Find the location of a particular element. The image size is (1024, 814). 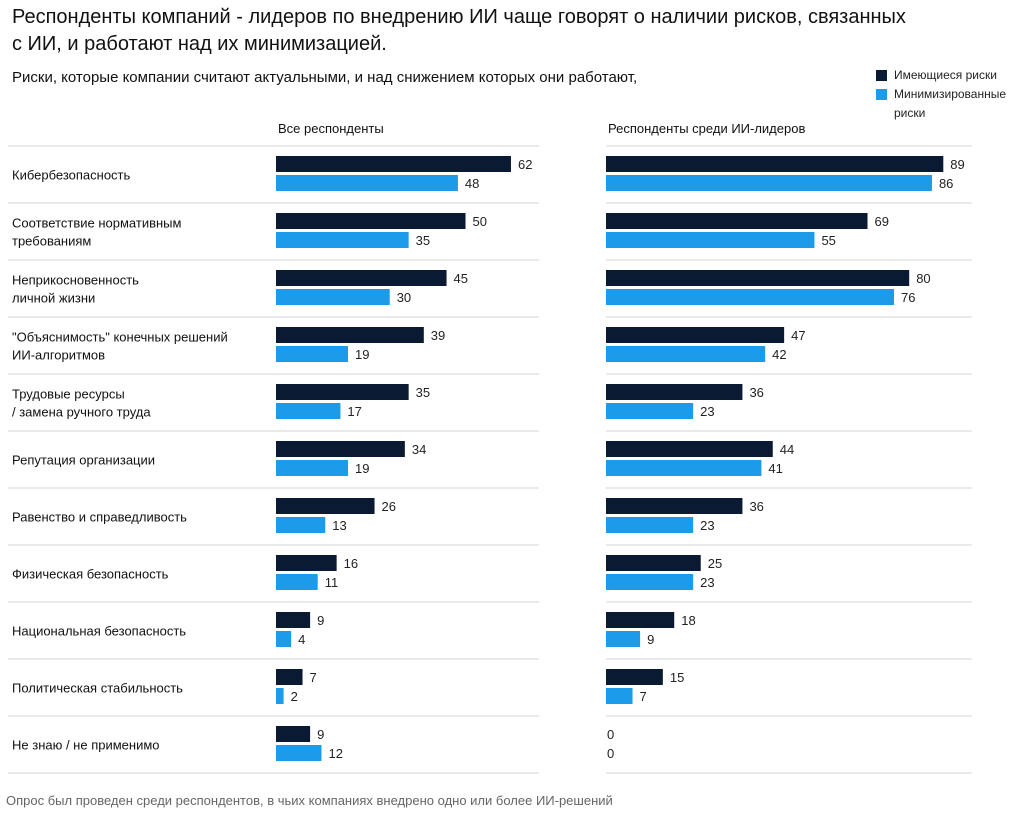

bar-value-label: 2 is located at coordinates (294, 696).